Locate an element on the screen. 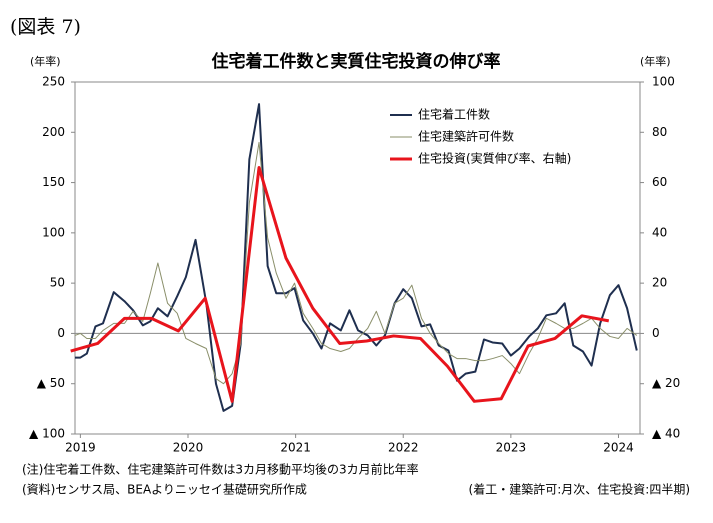 The image size is (713, 523). y2-tick-label: 80 is located at coordinates (659, 132).